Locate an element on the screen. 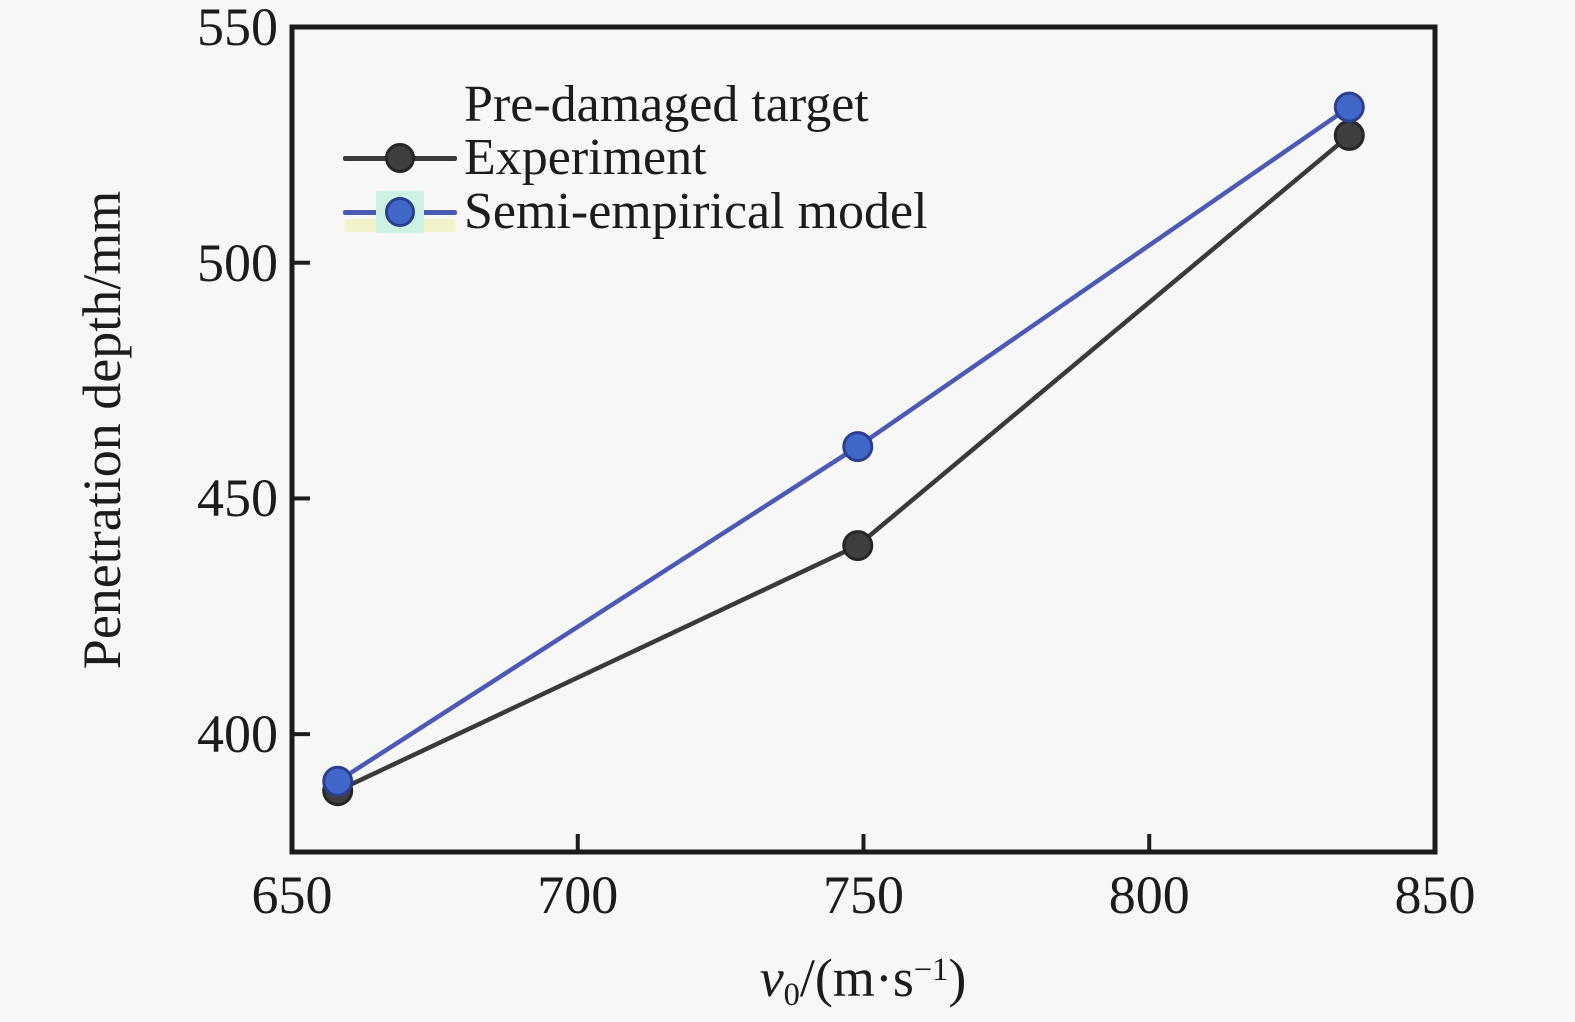  legend-title: Pre-damaged target is located at coordinates (666, 104).